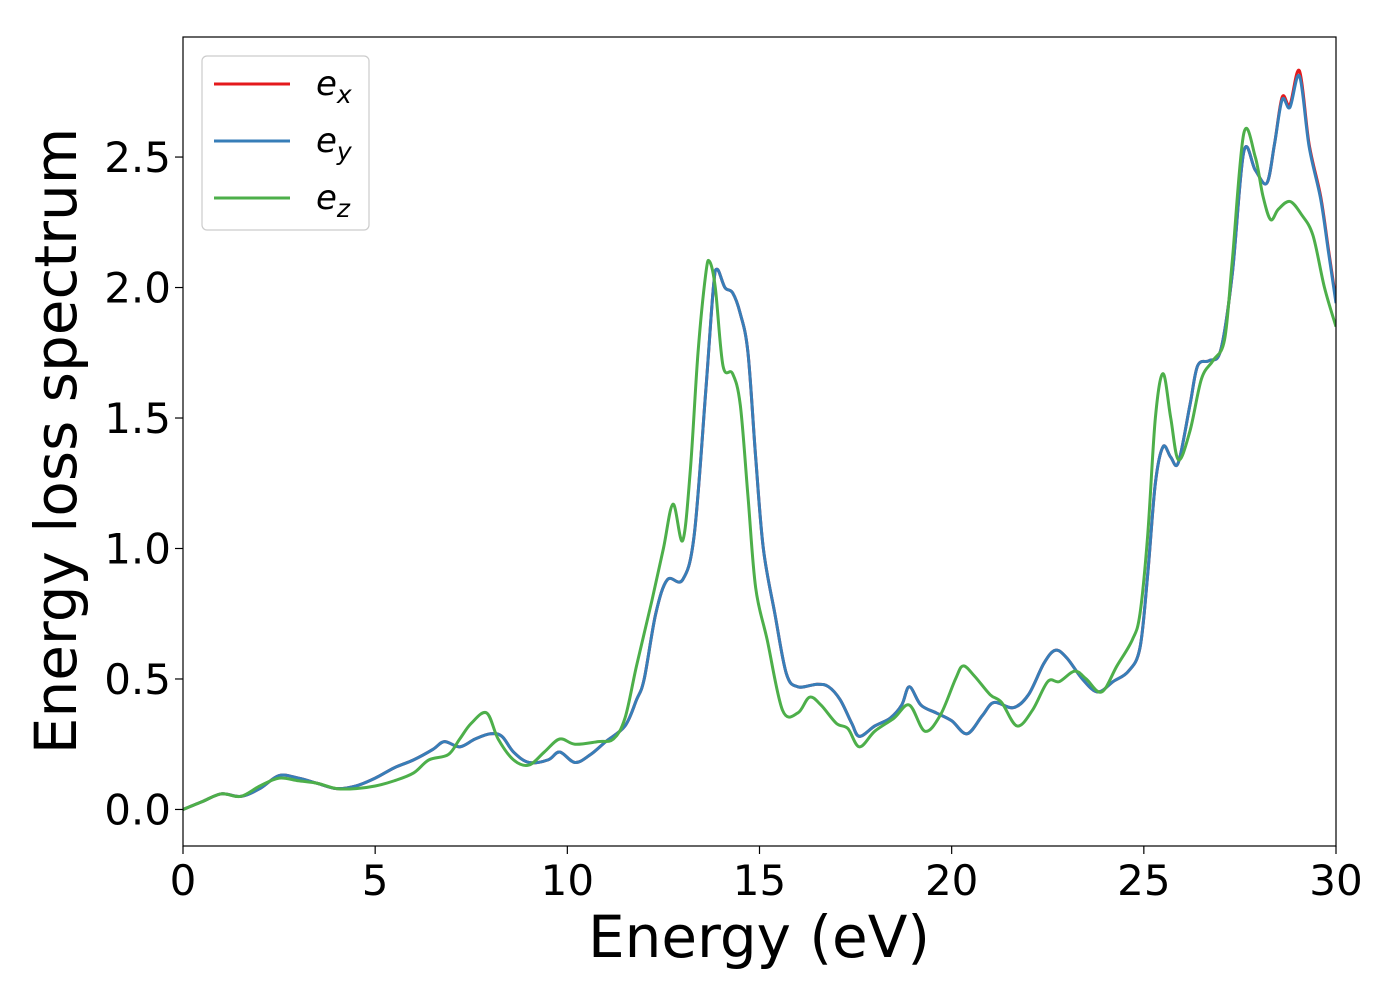  Describe the element at coordinates (137, 548) in the screenshot. I see `y-tick-label: 1.0` at that location.